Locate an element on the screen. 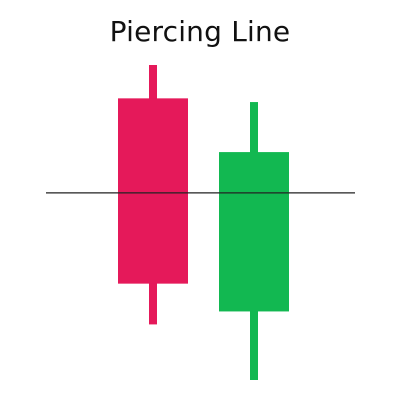 The height and width of the screenshot is (400, 400). page-title: Piercing Line is located at coordinates (200, 31).